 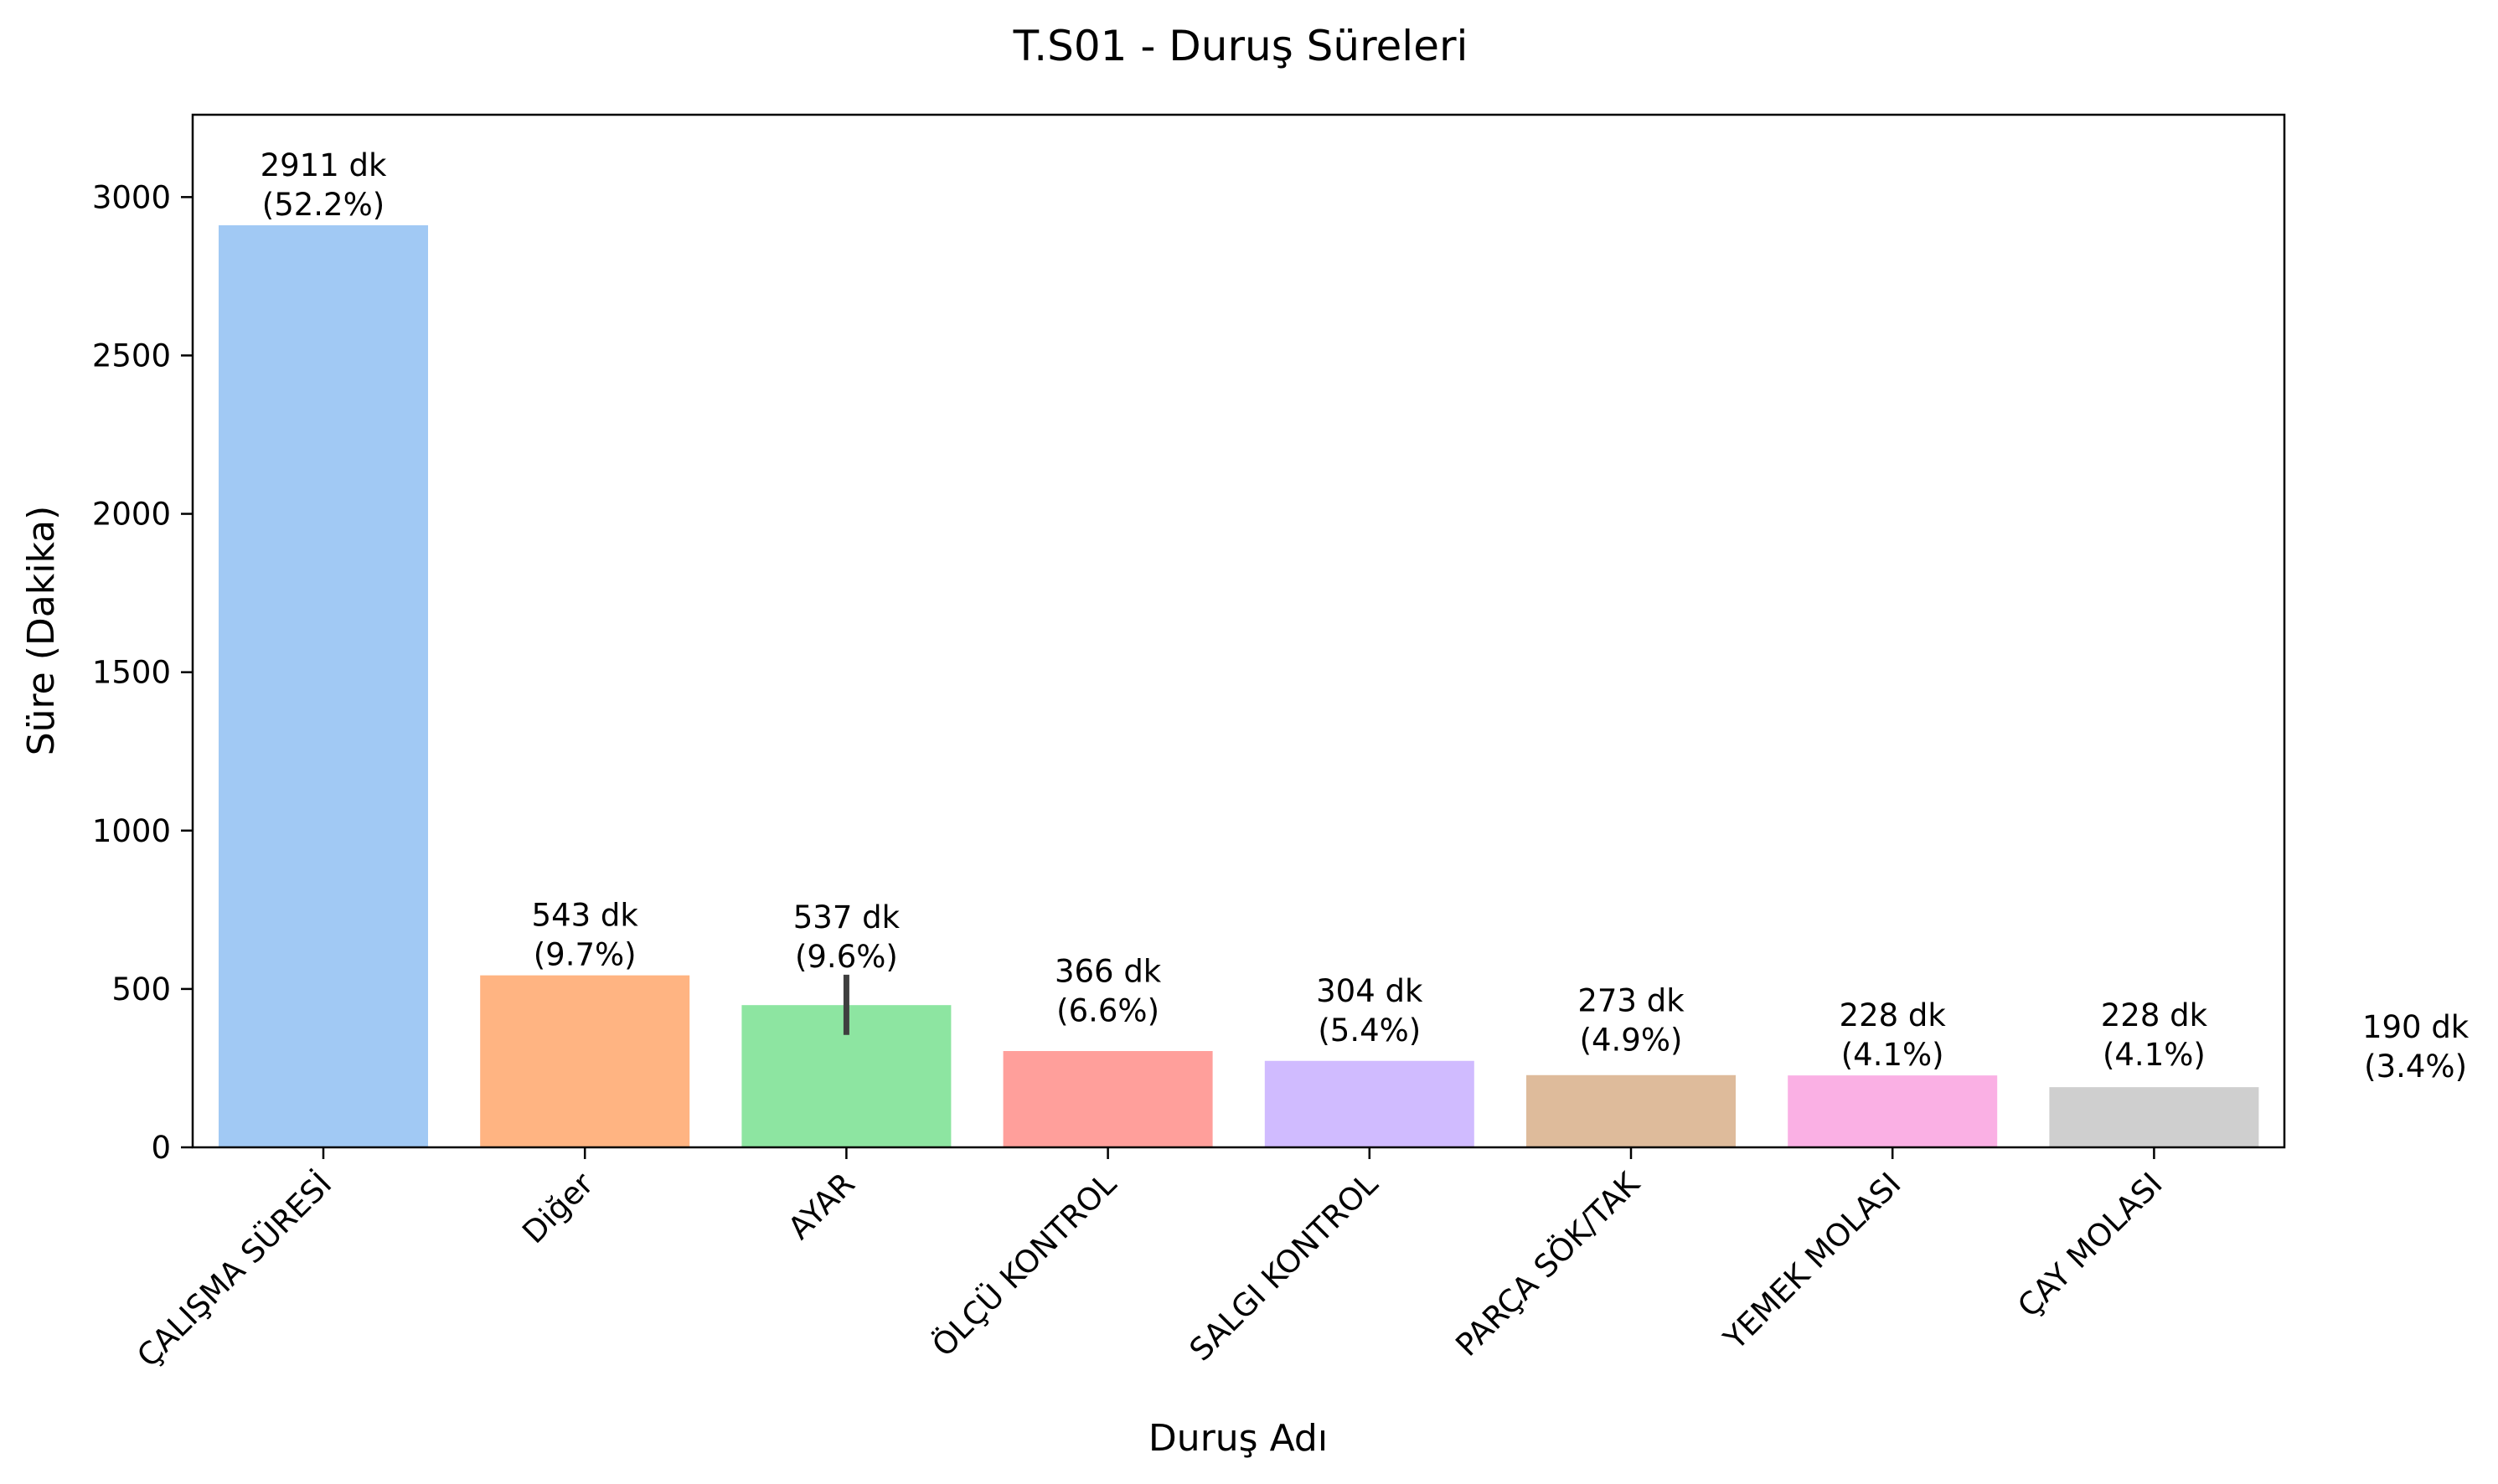 I want to click on x-tick-label-6: YEMEK MOLASI, so click(x=1812, y=1262).